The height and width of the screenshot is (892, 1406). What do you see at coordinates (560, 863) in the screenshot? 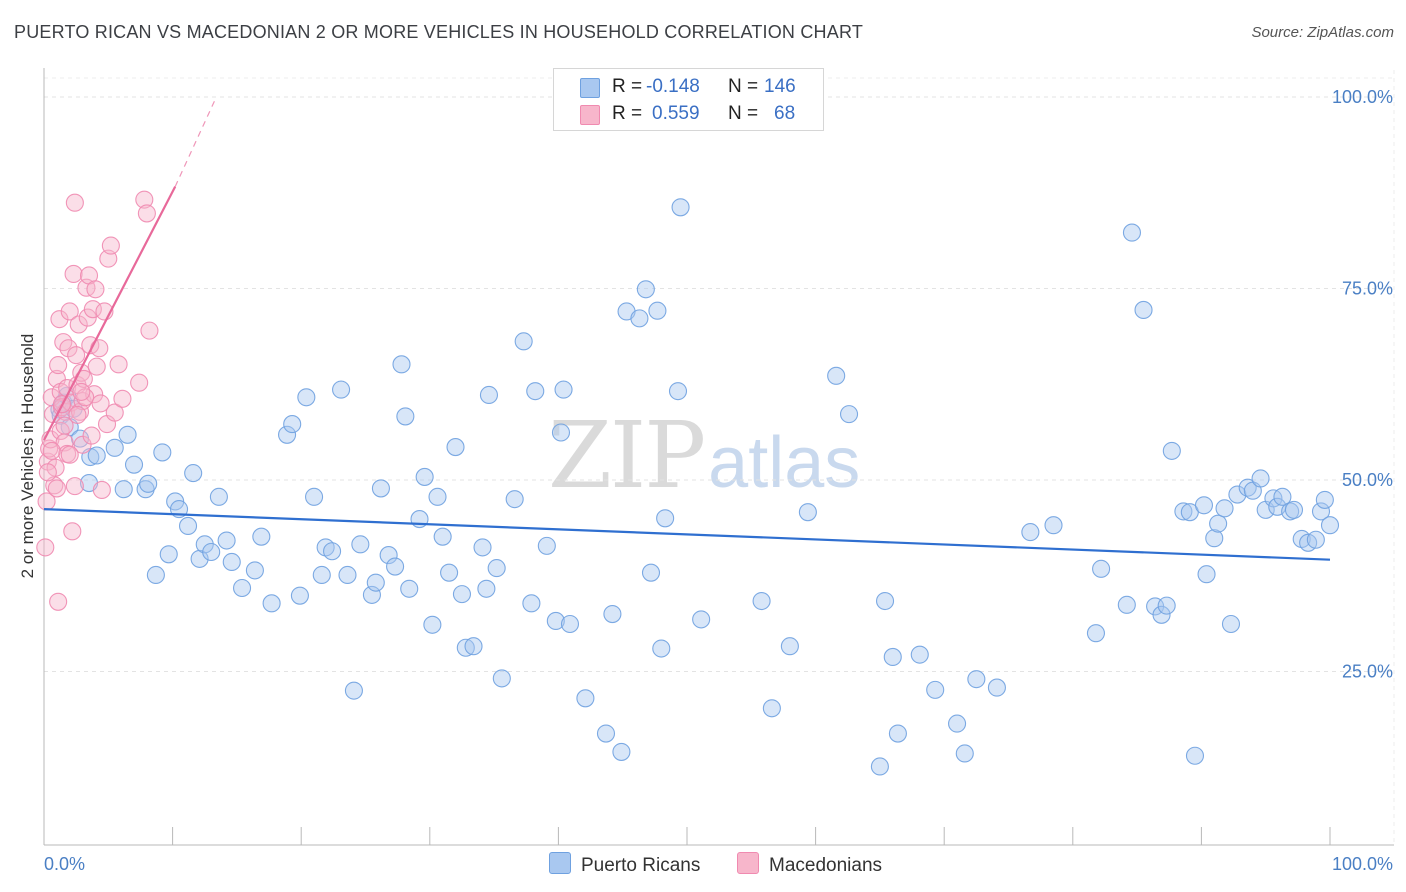
I see `legend-swatch-blue` at bounding box center [560, 863].